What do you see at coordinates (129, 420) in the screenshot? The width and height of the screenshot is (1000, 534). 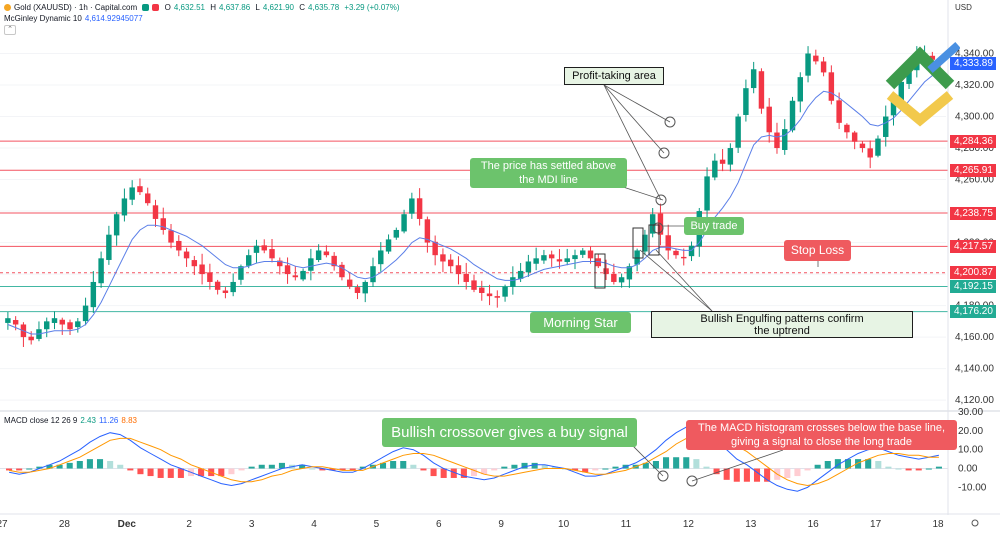 I see `macd-value-3: 8.83` at bounding box center [129, 420].